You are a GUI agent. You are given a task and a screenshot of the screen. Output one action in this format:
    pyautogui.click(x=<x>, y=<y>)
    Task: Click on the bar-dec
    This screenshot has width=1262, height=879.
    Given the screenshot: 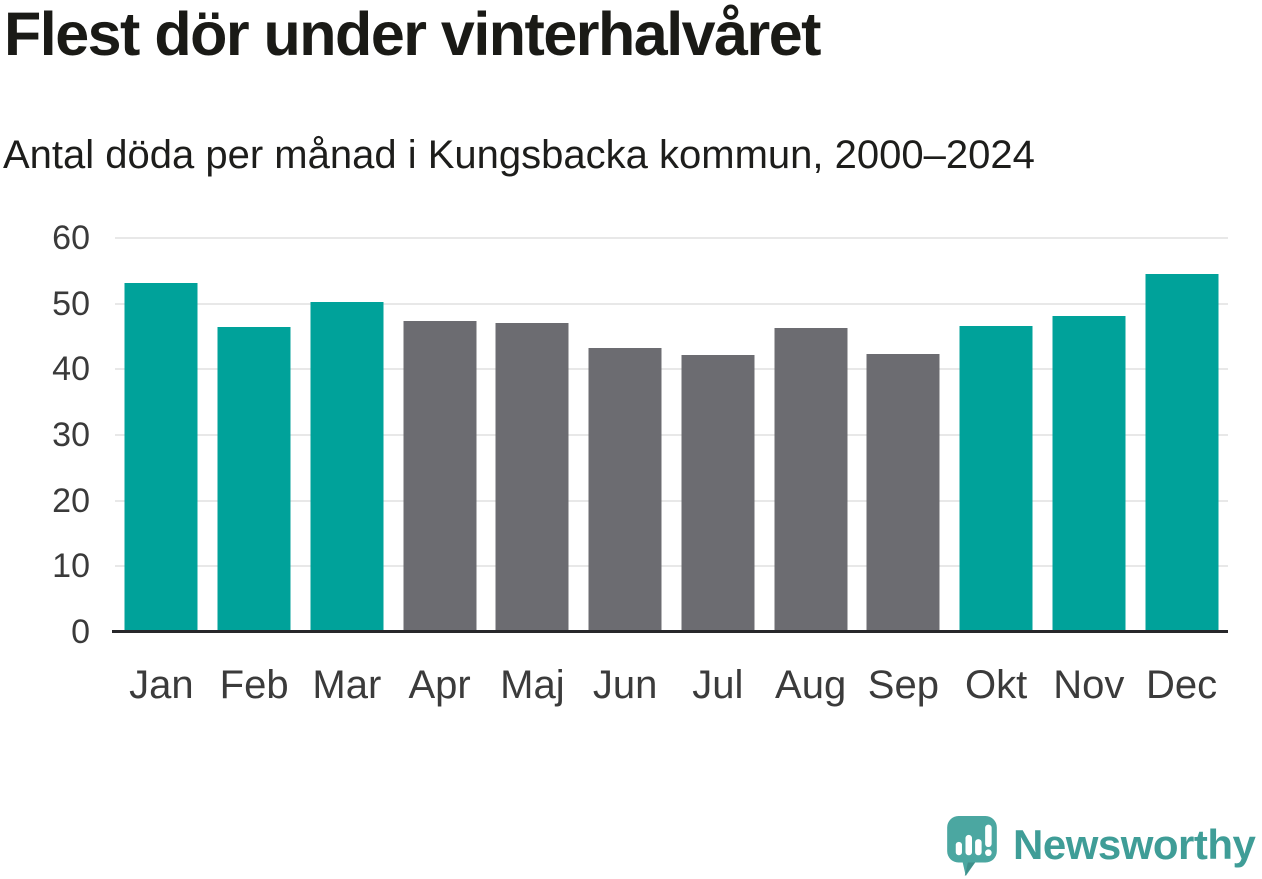 What is the action you would take?
    pyautogui.click(x=1182, y=453)
    